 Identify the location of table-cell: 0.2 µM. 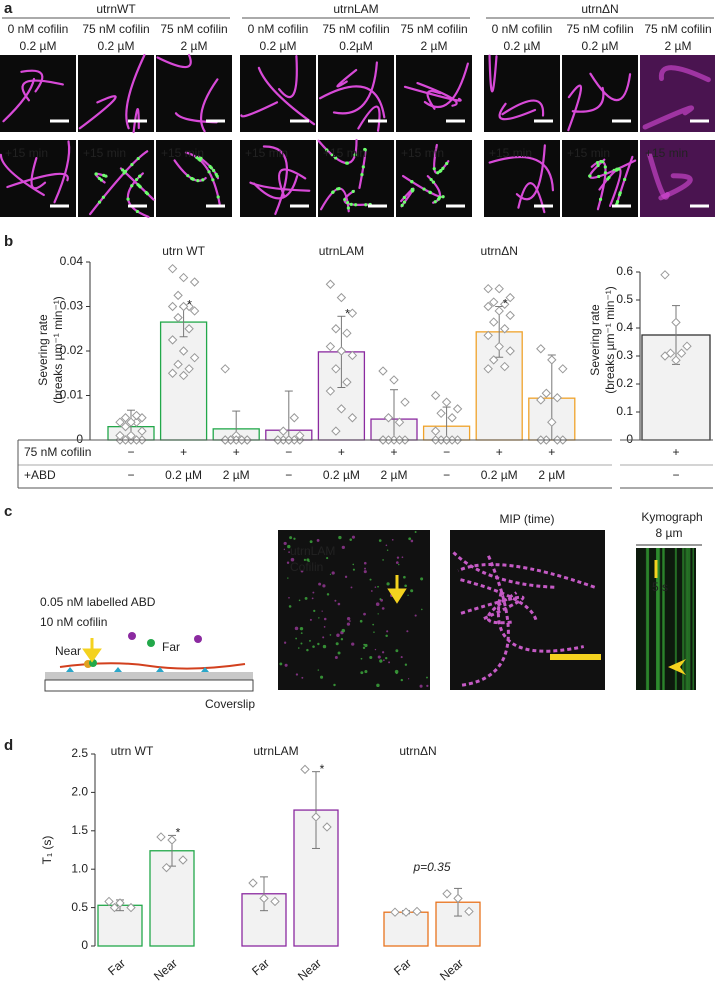
(341, 475).